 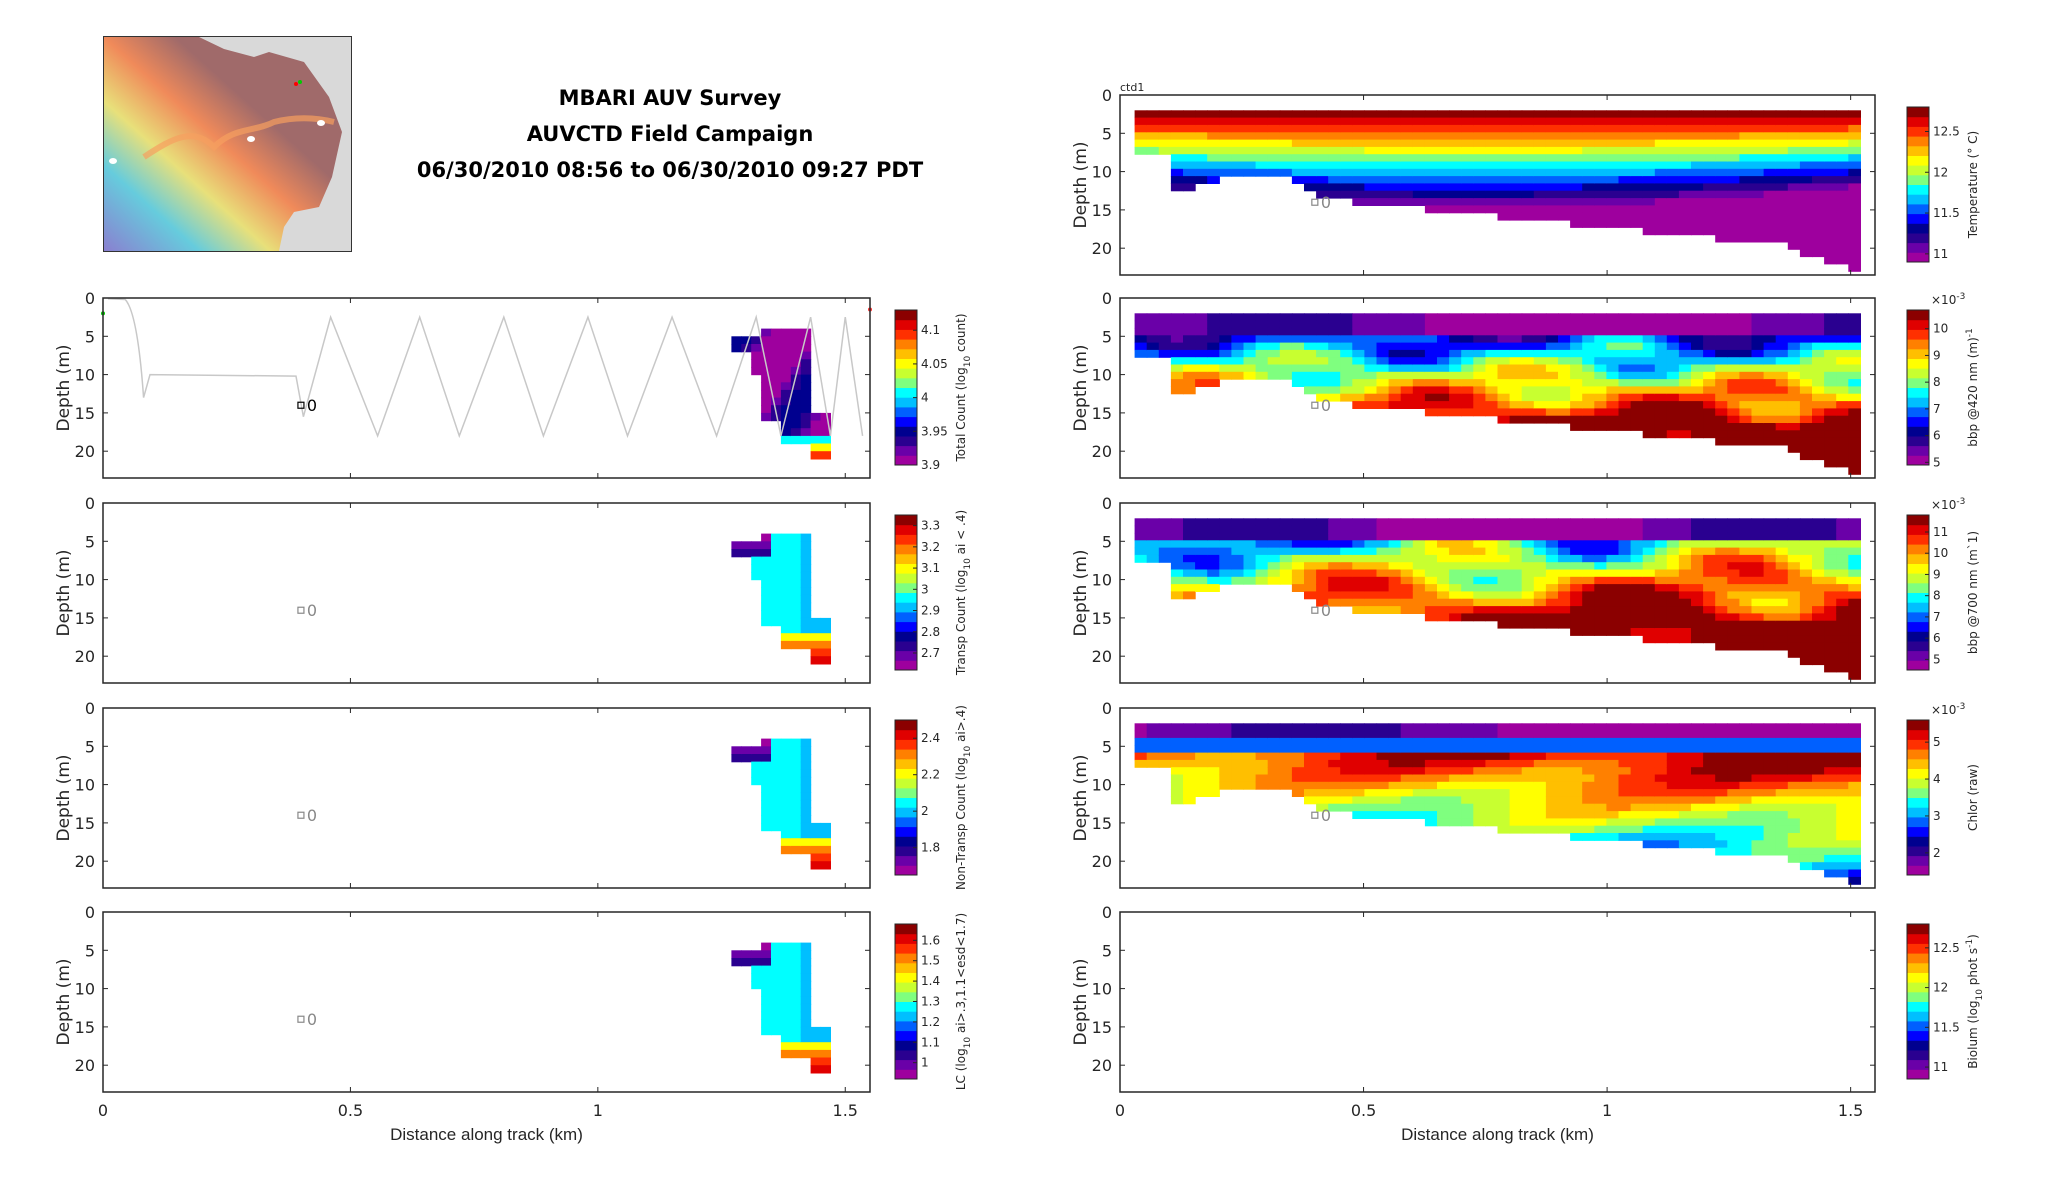 What do you see at coordinates (1107, 95) in the screenshot?
I see `y-tick-label: 0` at bounding box center [1107, 95].